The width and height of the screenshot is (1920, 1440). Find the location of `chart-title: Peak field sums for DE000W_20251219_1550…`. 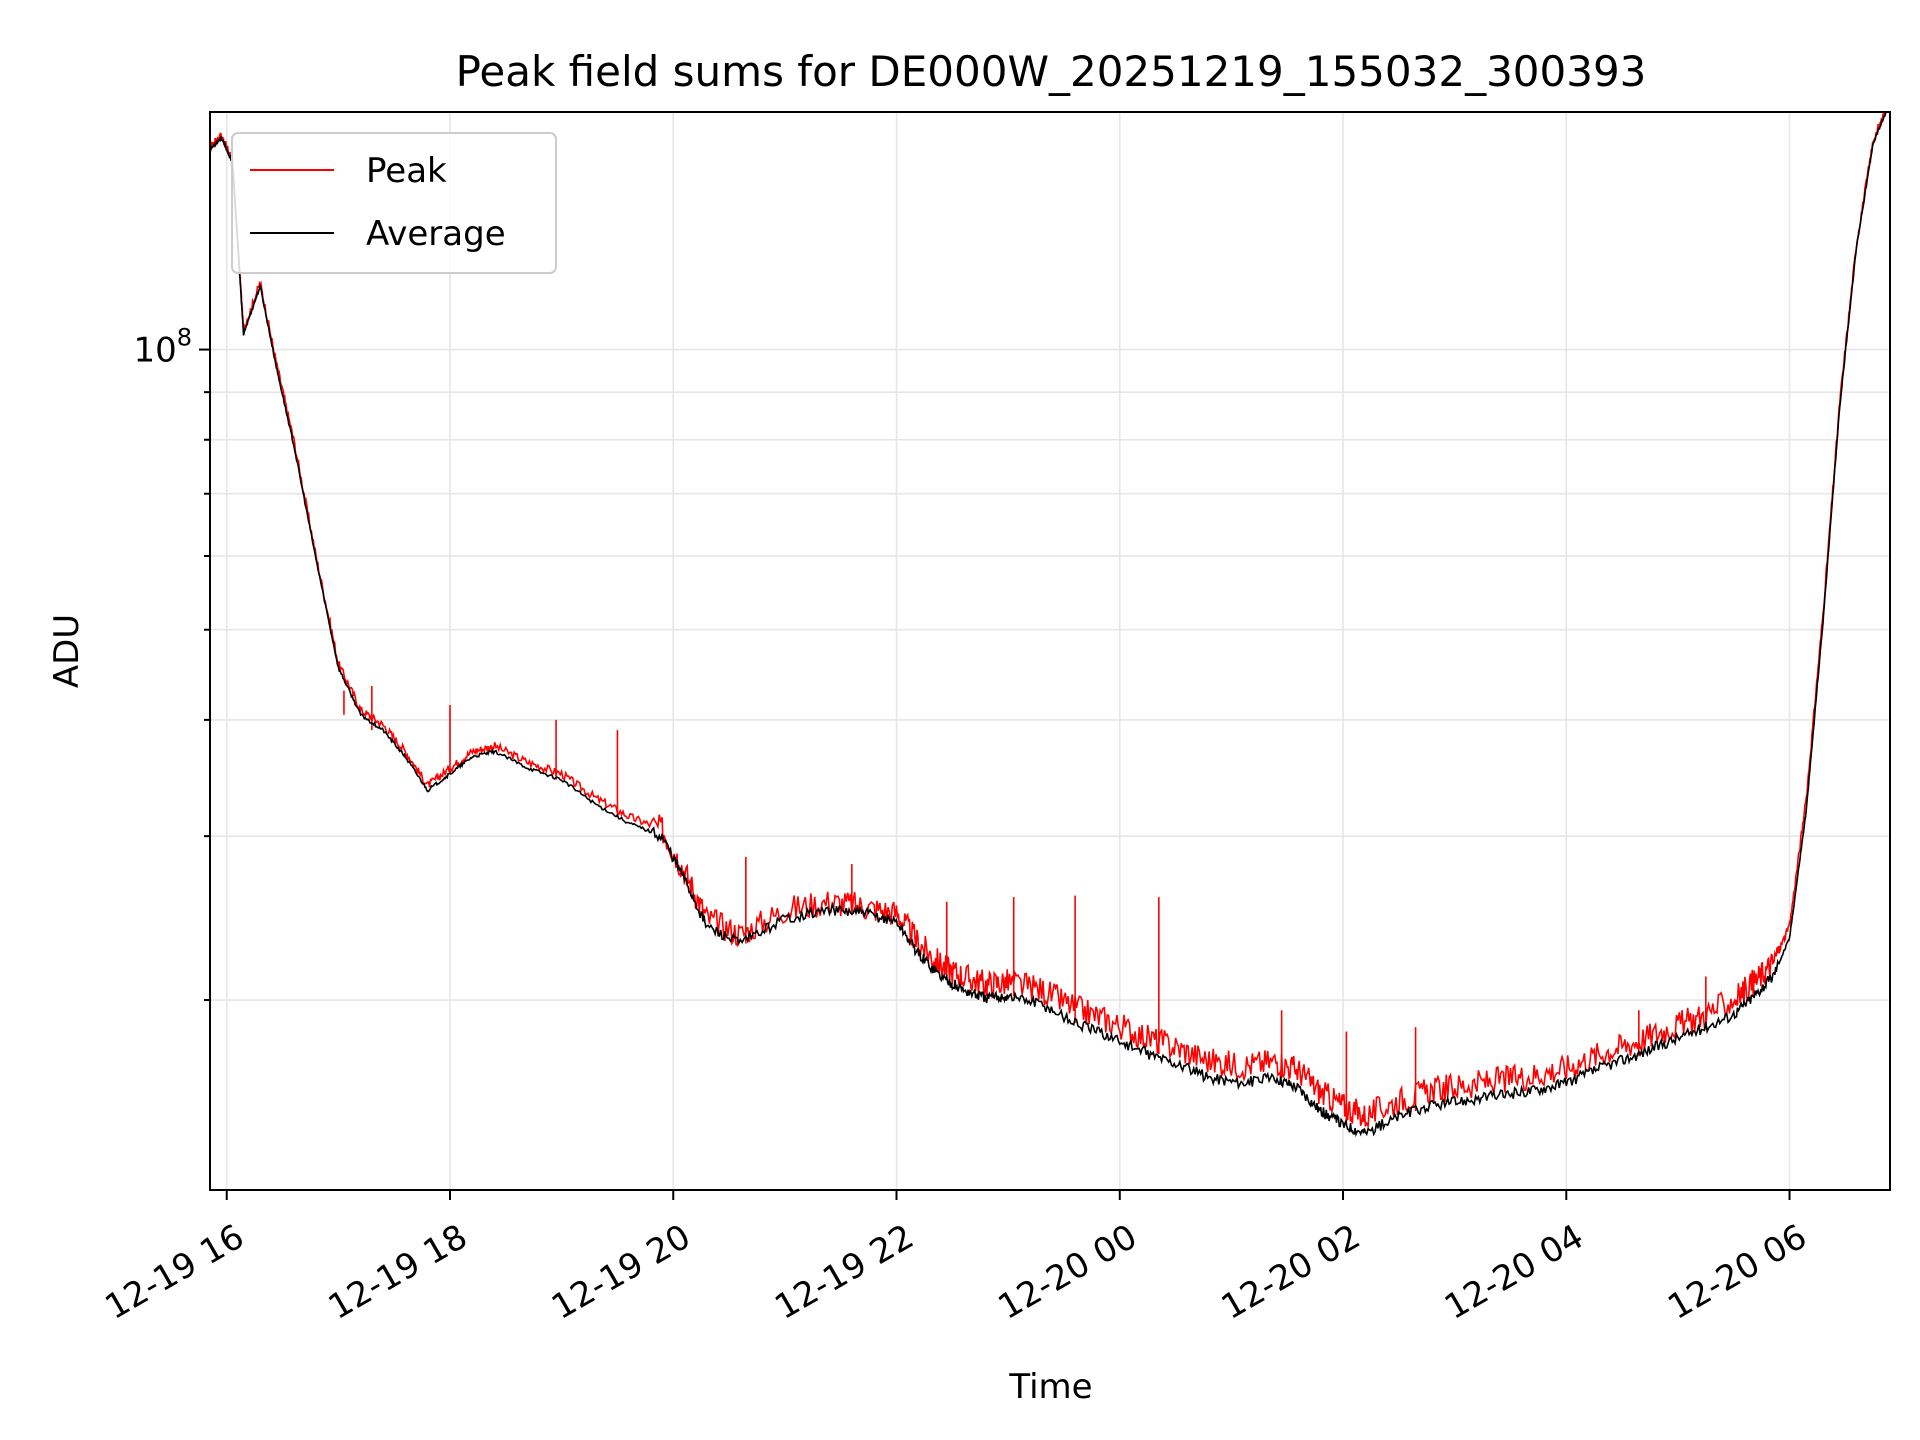

chart-title: Peak field sums for DE000W_20251219_1550… is located at coordinates (1051, 71).